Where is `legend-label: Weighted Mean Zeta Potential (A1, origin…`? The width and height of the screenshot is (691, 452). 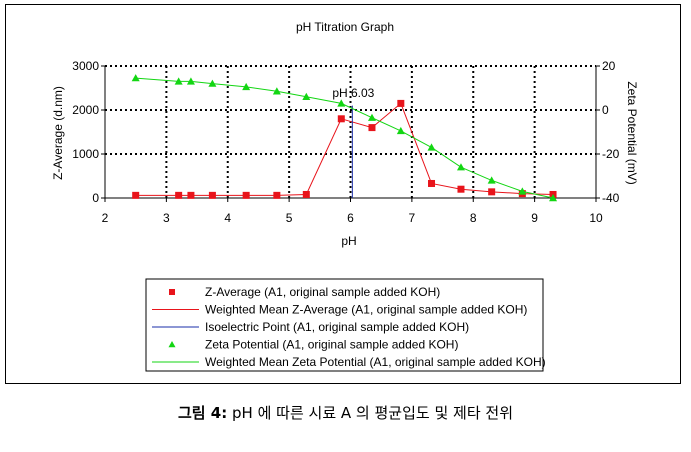
legend-label: Weighted Mean Zeta Potential (A1, origin… is located at coordinates (375, 362).